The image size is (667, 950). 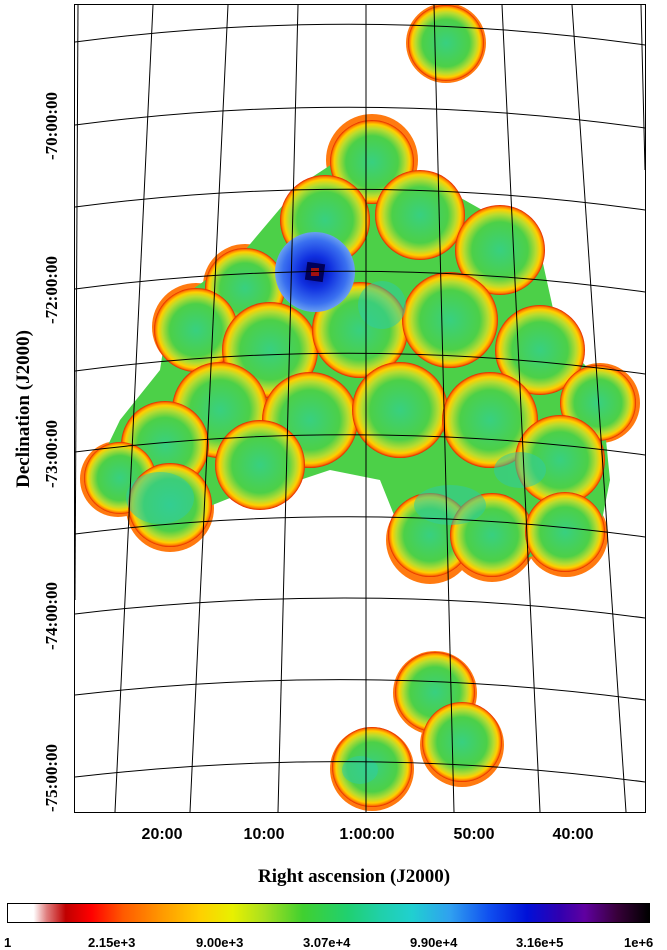 What do you see at coordinates (434, 942) in the screenshot?
I see `colorbar-tick-label: 9.90e+4` at bounding box center [434, 942].